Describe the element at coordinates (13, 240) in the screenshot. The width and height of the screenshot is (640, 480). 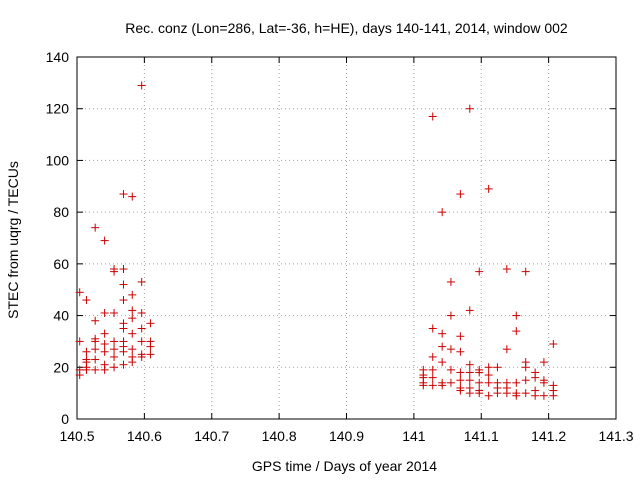
I see `y-axis-label: STEC from uqrg / TECUs` at that location.